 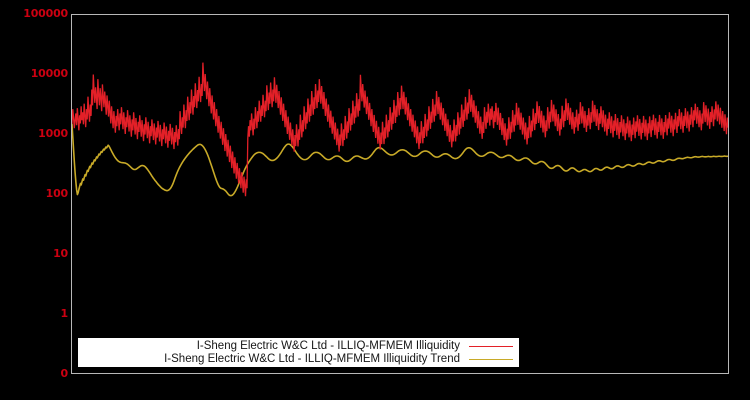 I want to click on y-tick-label: 100, so click(x=57, y=193).